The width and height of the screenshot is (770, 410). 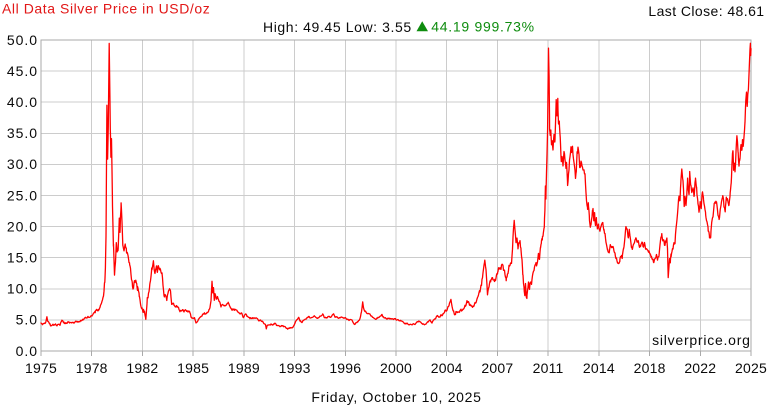 I want to click on svg-text: 50.0, so click(x=22, y=40).